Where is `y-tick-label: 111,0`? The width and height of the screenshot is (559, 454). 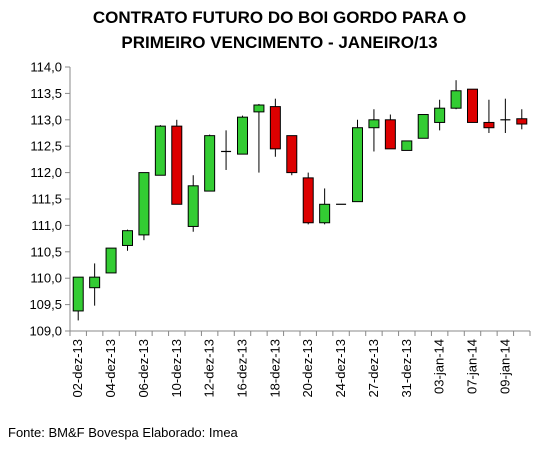 y-tick-label: 111,0 is located at coordinates (46, 225).